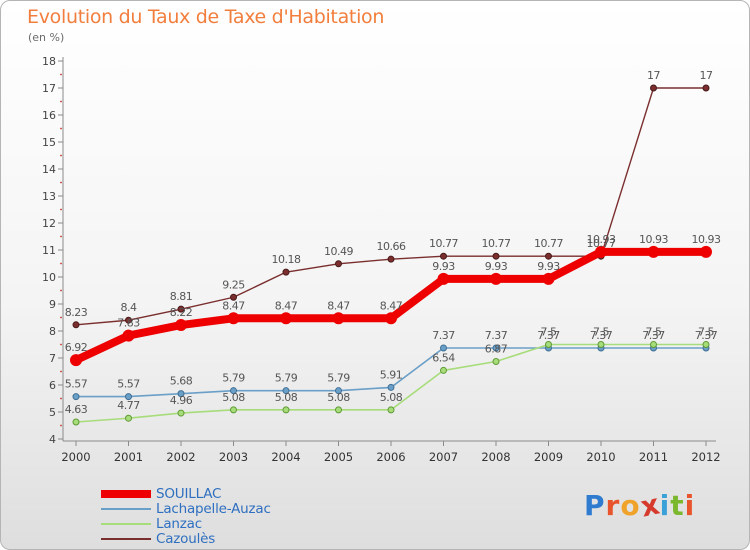 This screenshot has height=550, width=750. What do you see at coordinates (52, 412) in the screenshot?
I see `y-tick-label: 5` at bounding box center [52, 412].